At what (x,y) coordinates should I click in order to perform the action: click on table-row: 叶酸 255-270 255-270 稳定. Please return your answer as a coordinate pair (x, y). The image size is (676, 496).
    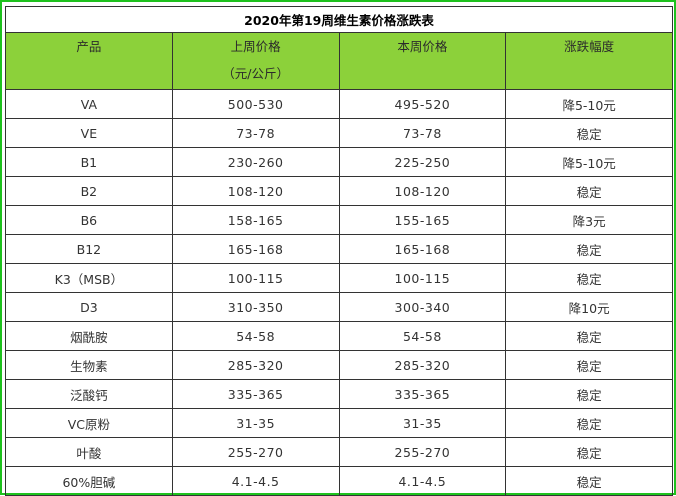
    Looking at the image, I should click on (339, 452).